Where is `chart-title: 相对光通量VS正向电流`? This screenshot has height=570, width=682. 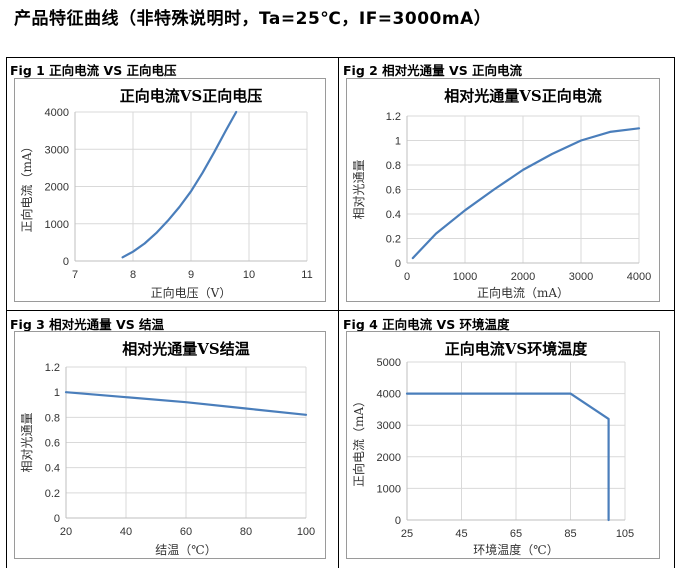 chart-title: 相对光通量VS正向电流 is located at coordinates (522, 96).